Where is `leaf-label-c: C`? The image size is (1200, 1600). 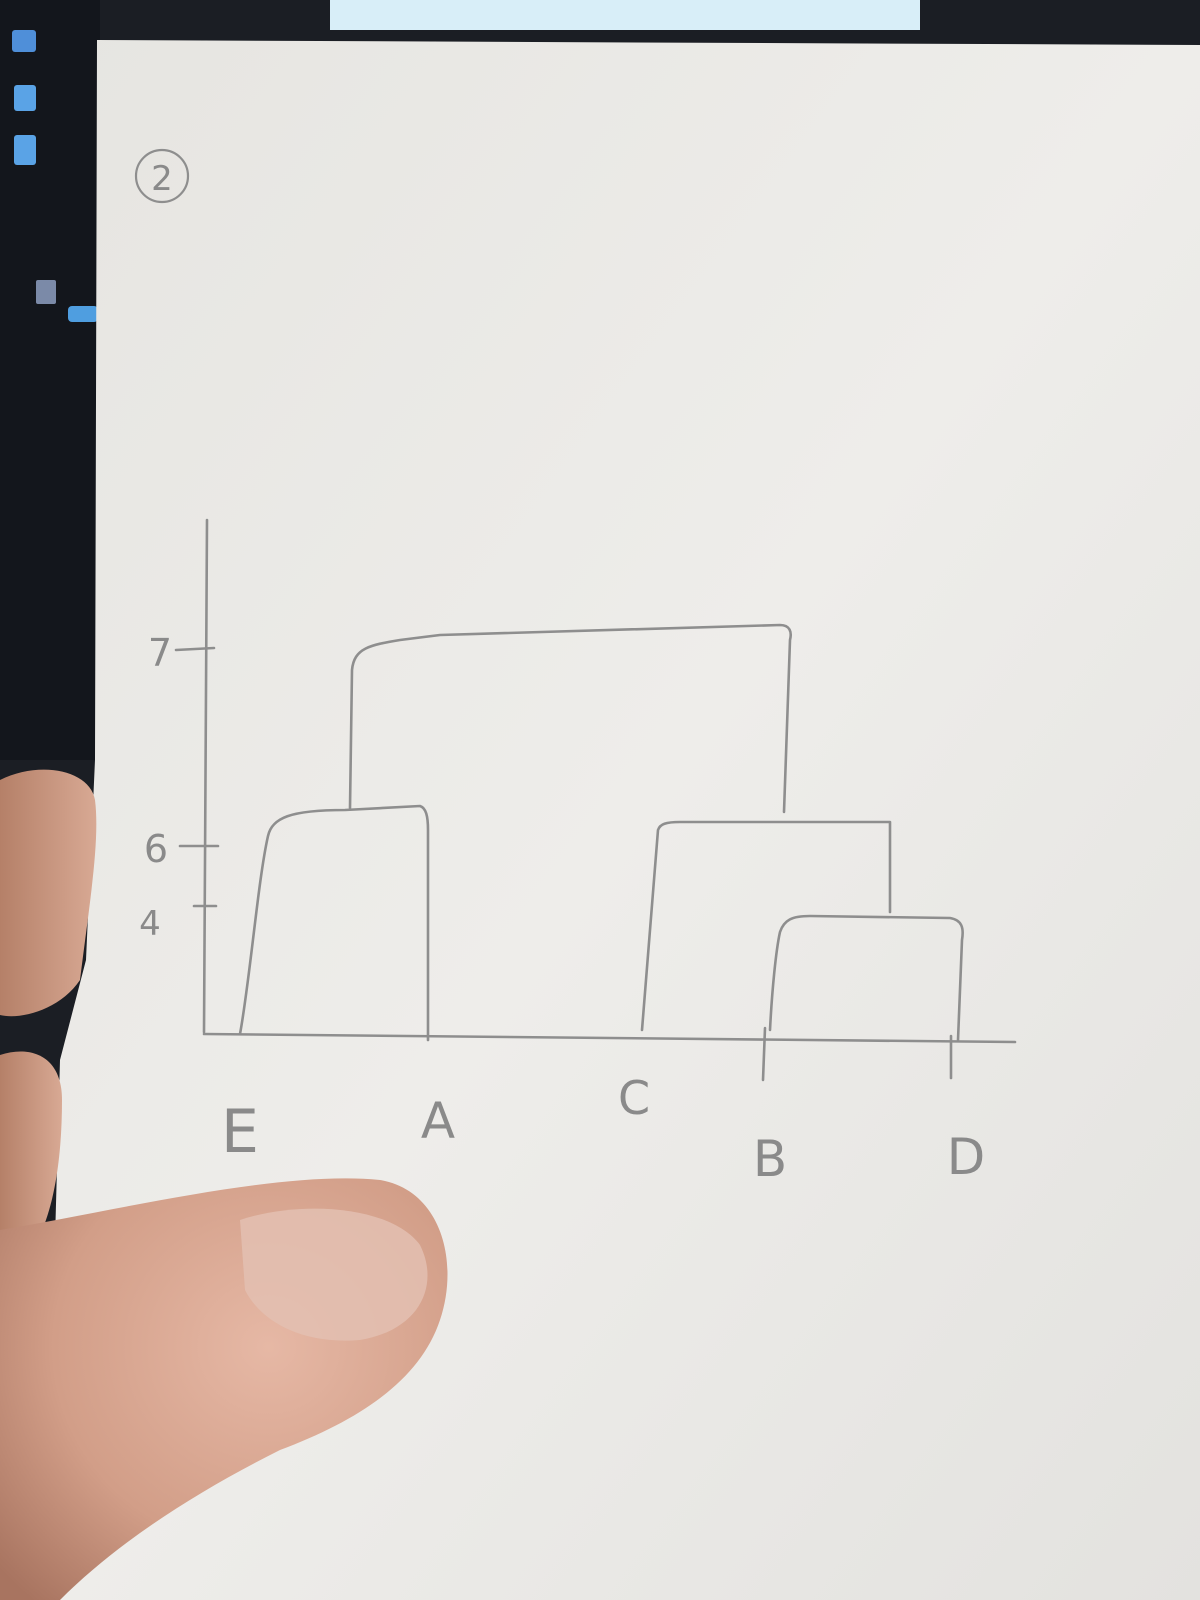 leaf-label-c: C is located at coordinates (634, 1098).